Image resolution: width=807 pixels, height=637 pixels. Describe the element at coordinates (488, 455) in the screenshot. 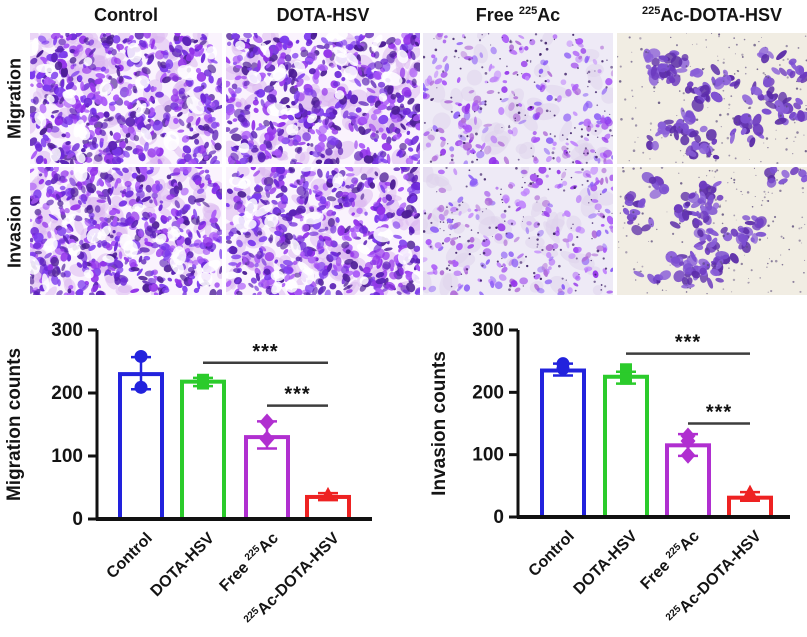

I see `y-tick-label: 100` at that location.